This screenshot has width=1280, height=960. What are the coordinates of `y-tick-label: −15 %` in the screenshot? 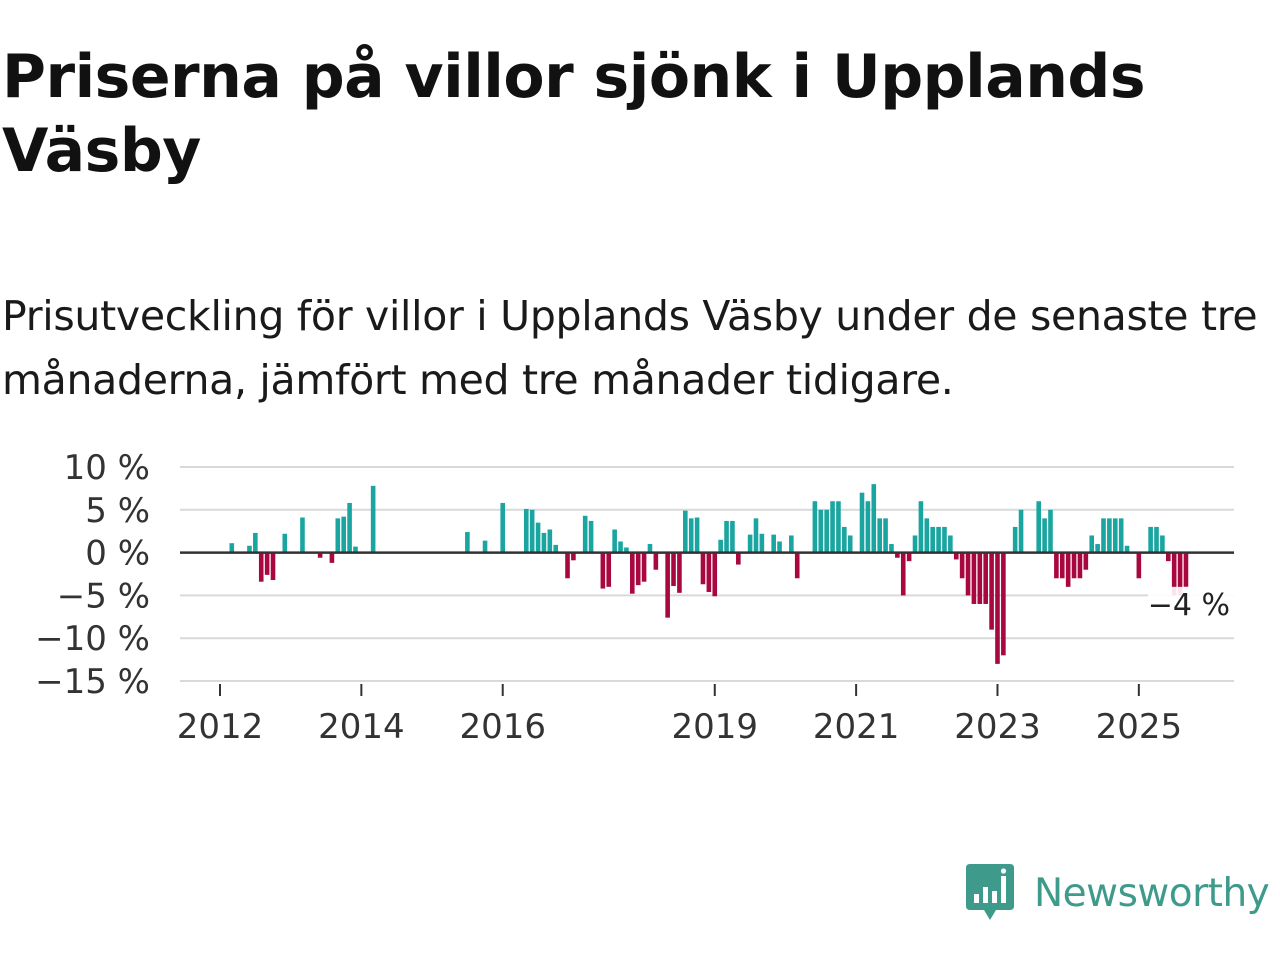 It's located at (92, 682).